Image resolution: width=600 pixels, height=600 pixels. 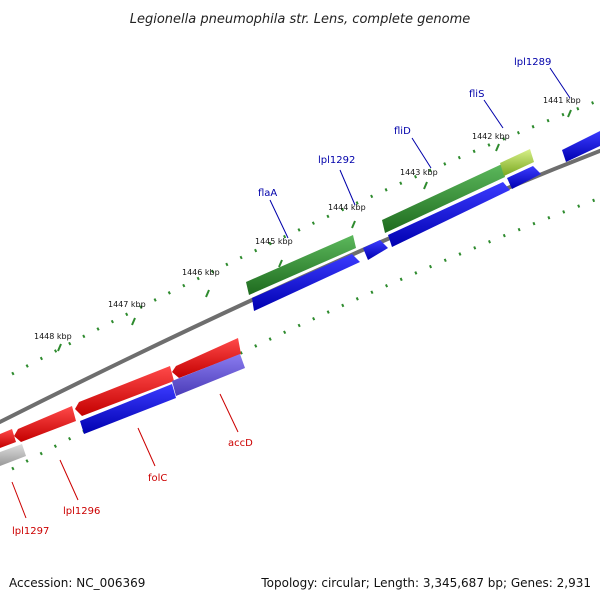 I want to click on feature-fliS-upper, so click(x=517, y=162).